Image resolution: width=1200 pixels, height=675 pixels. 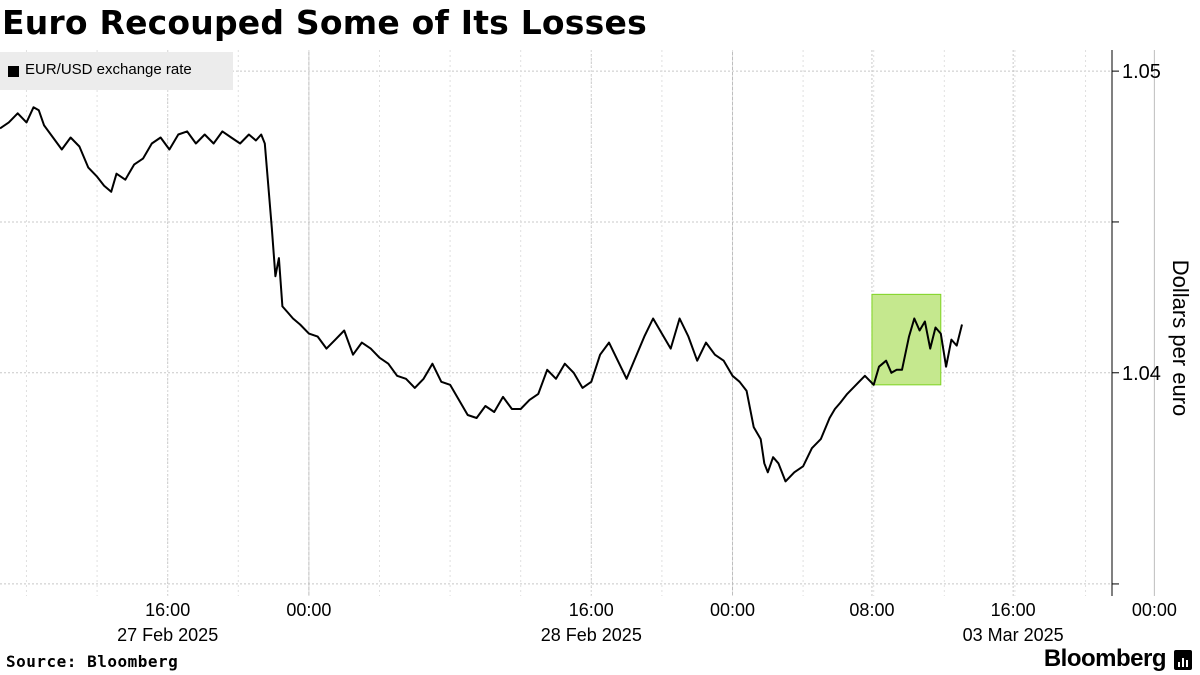 What do you see at coordinates (167, 635) in the screenshot?
I see `x-date-label: 27 Feb 2025` at bounding box center [167, 635].